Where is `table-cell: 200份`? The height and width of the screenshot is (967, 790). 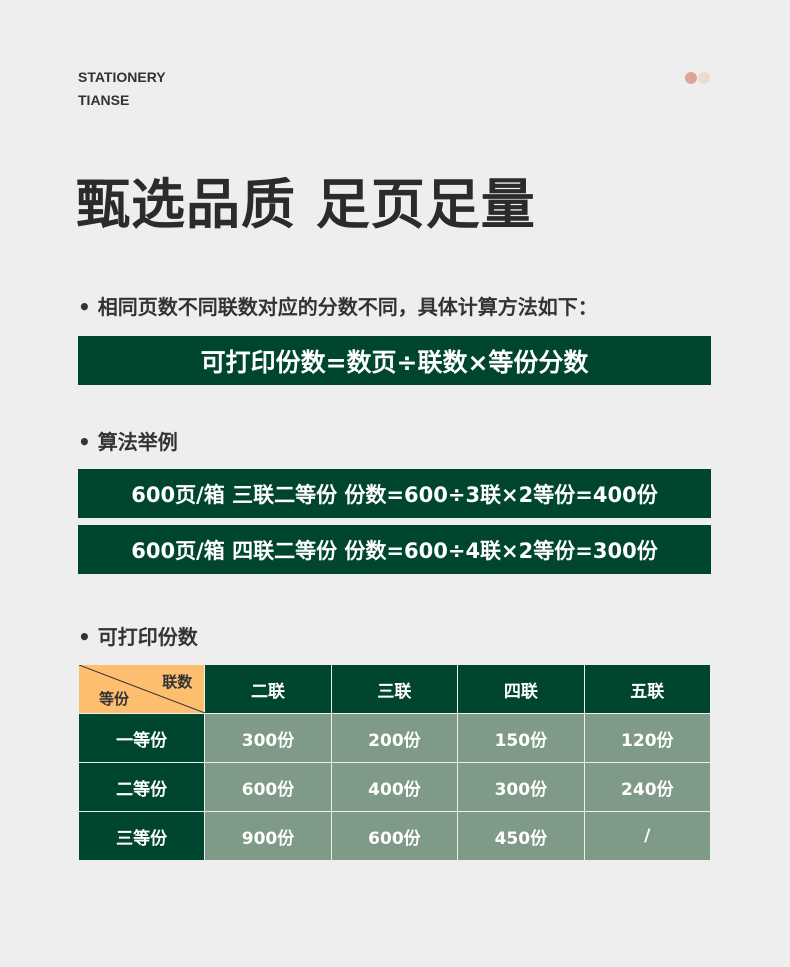 table-cell: 200份 is located at coordinates (394, 738).